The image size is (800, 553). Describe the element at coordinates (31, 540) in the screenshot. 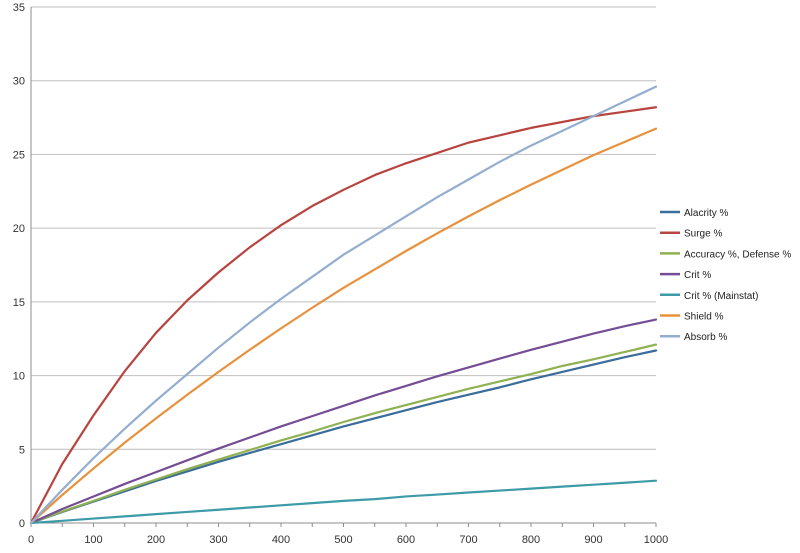

I see `x-tick-label: 0` at that location.